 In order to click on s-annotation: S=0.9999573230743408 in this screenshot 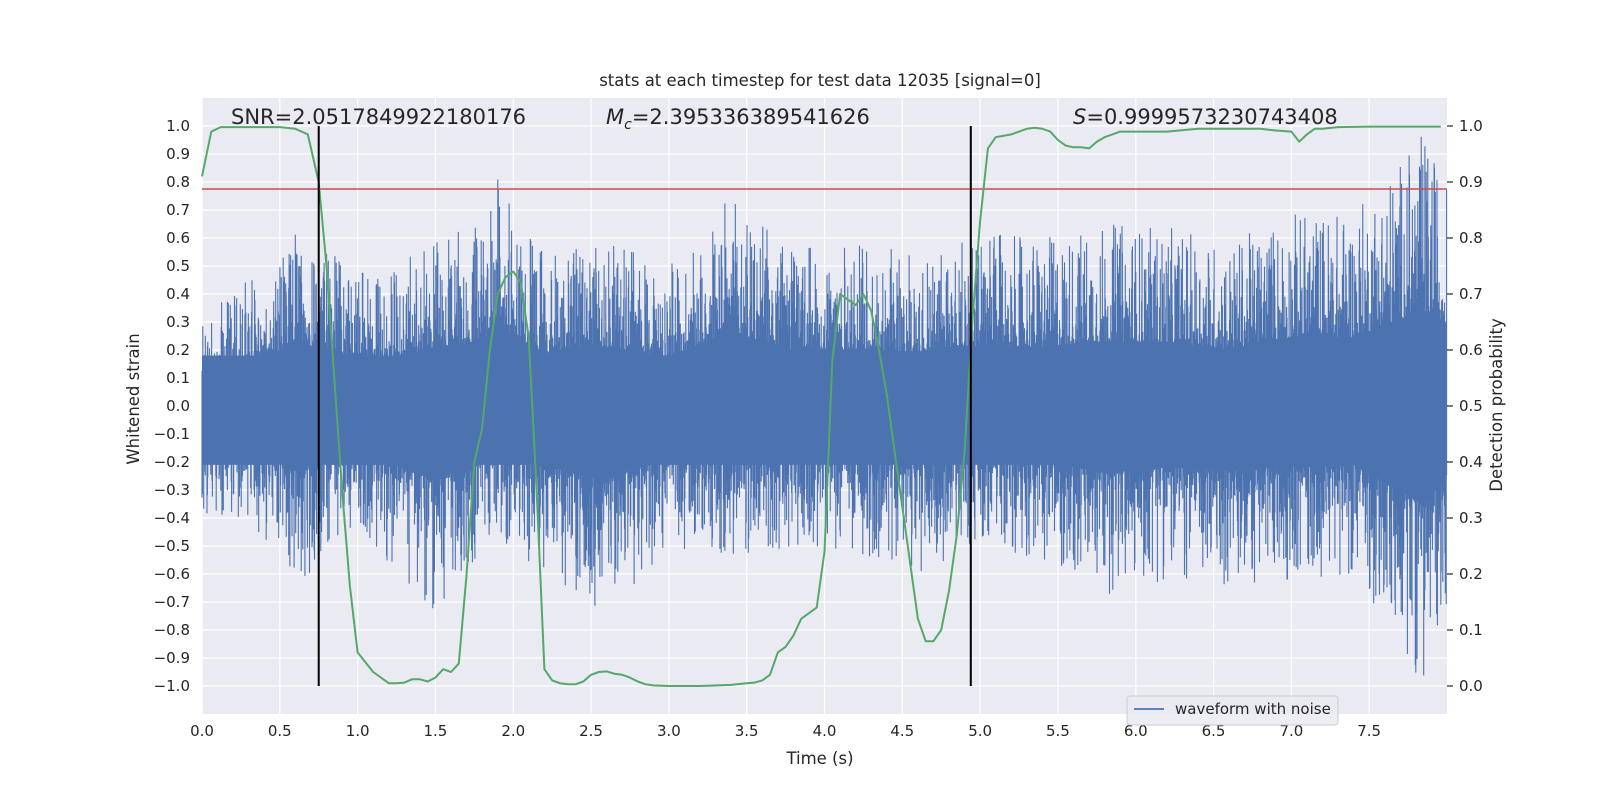, I will do `click(1205, 117)`.